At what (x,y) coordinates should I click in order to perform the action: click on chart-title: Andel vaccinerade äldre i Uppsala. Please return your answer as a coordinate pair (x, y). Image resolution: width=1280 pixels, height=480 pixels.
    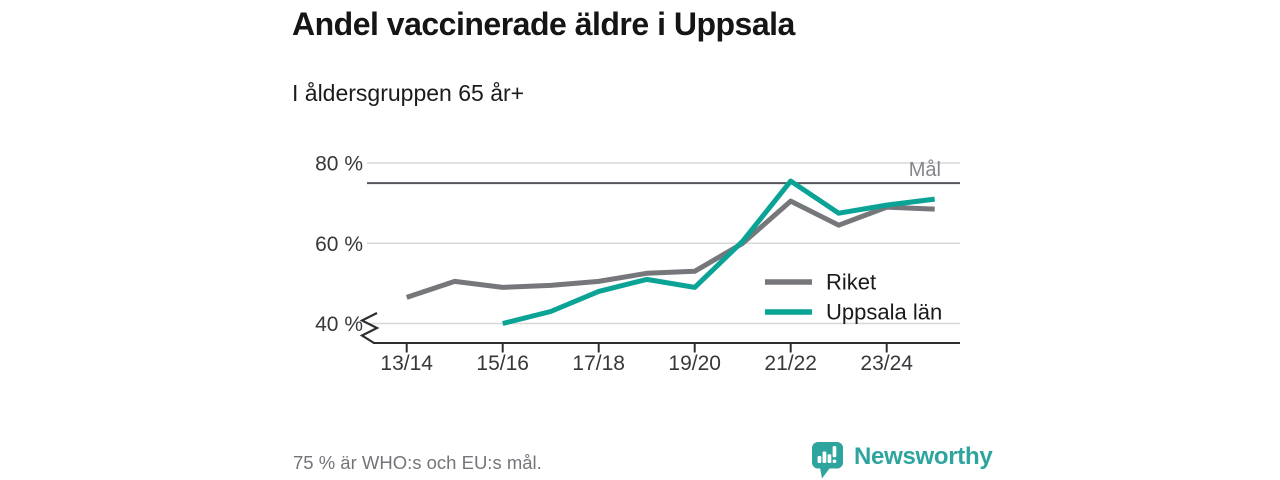
    Looking at the image, I should click on (543, 24).